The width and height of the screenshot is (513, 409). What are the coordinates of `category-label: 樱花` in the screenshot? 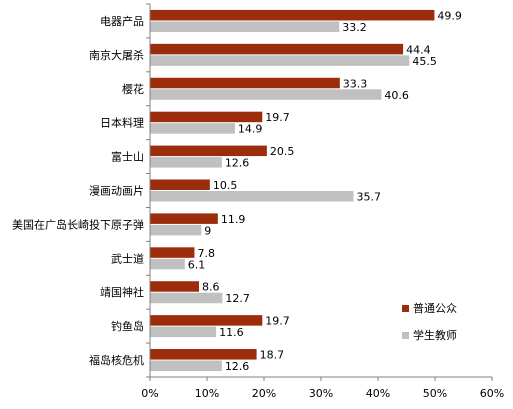 It's located at (133, 89).